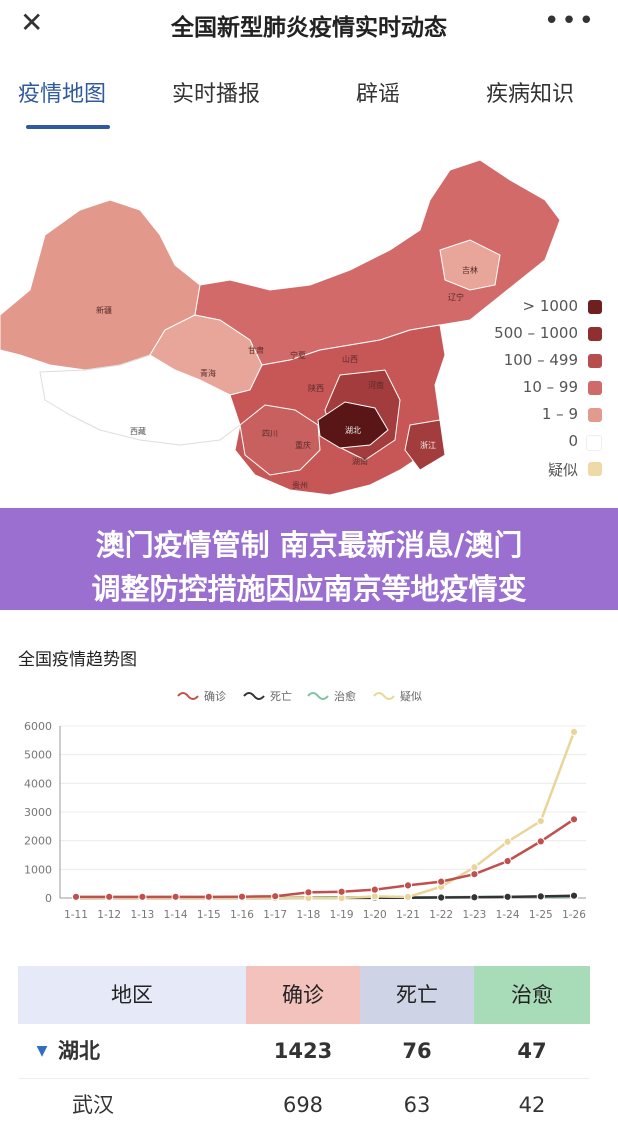  I want to click on x-tick-label: 1-14, so click(176, 915).